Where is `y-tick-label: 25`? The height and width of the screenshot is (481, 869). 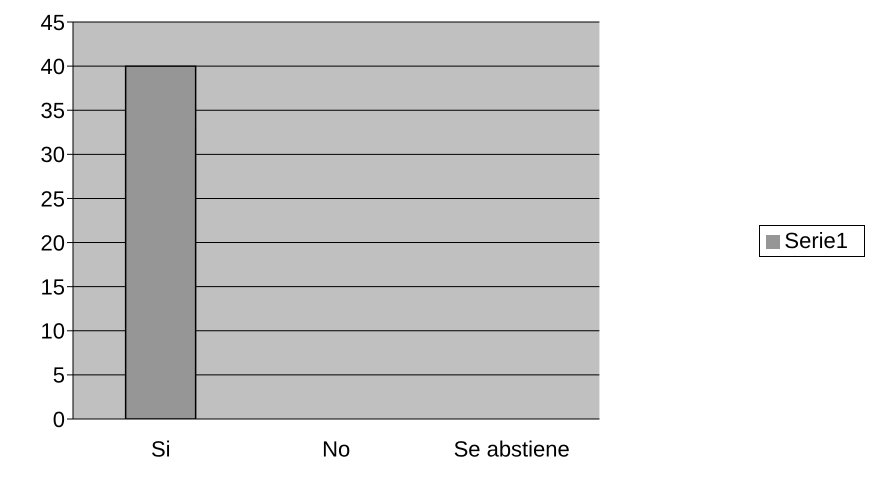
y-tick-label: 25 is located at coordinates (52, 199).